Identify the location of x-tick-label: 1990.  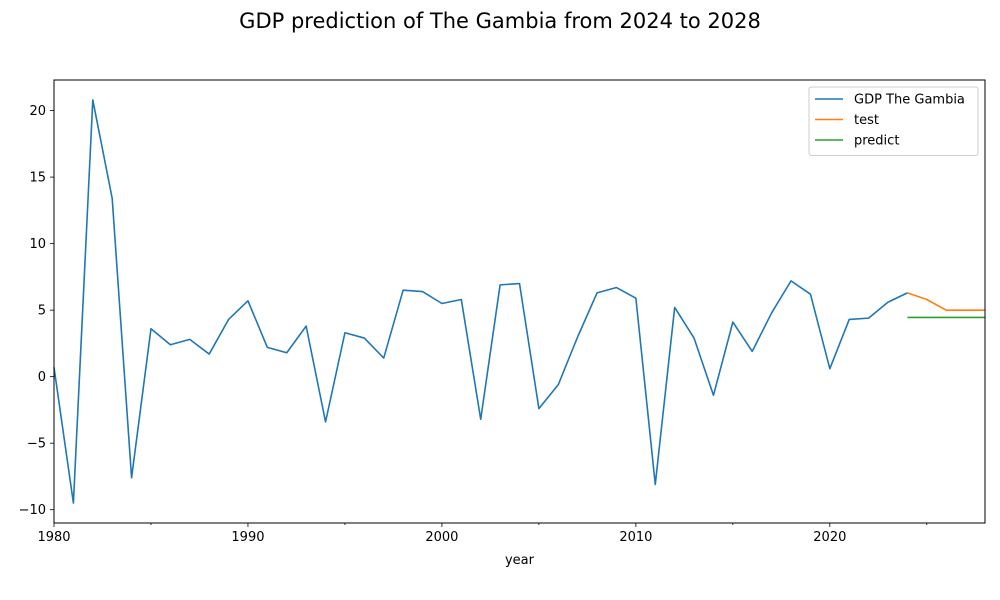
(247, 537).